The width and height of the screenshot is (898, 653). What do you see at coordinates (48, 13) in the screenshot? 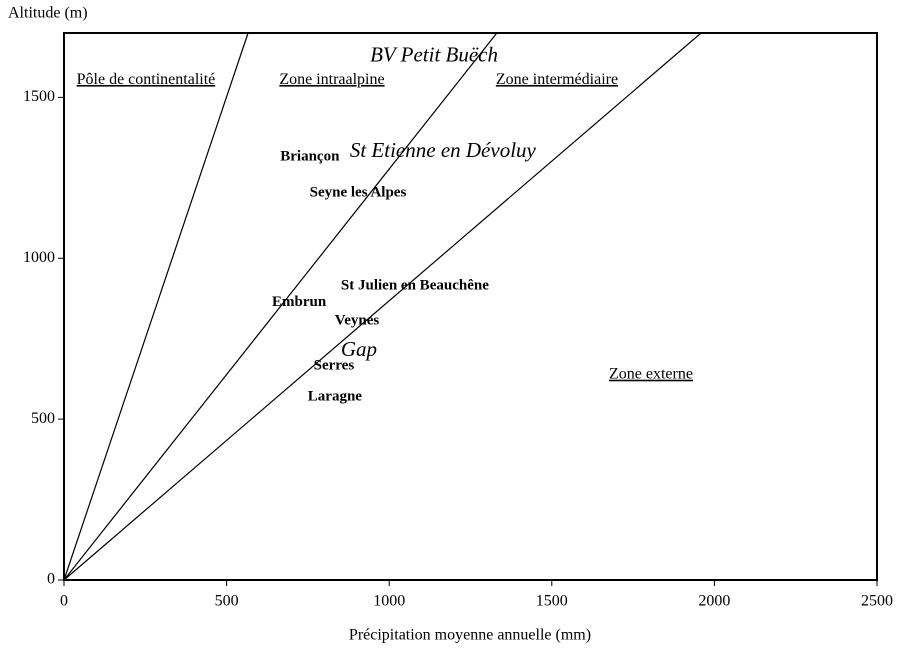
I see `y-axis-label: Altitude (m)` at bounding box center [48, 13].